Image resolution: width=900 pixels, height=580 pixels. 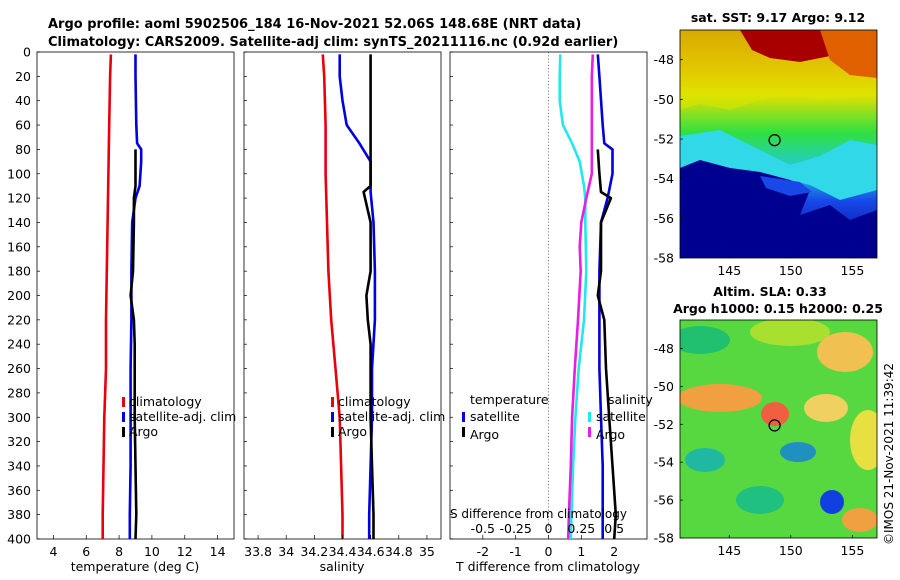 What do you see at coordinates (19, 514) in the screenshot?
I see `depth-tick-label: 380` at bounding box center [19, 514].